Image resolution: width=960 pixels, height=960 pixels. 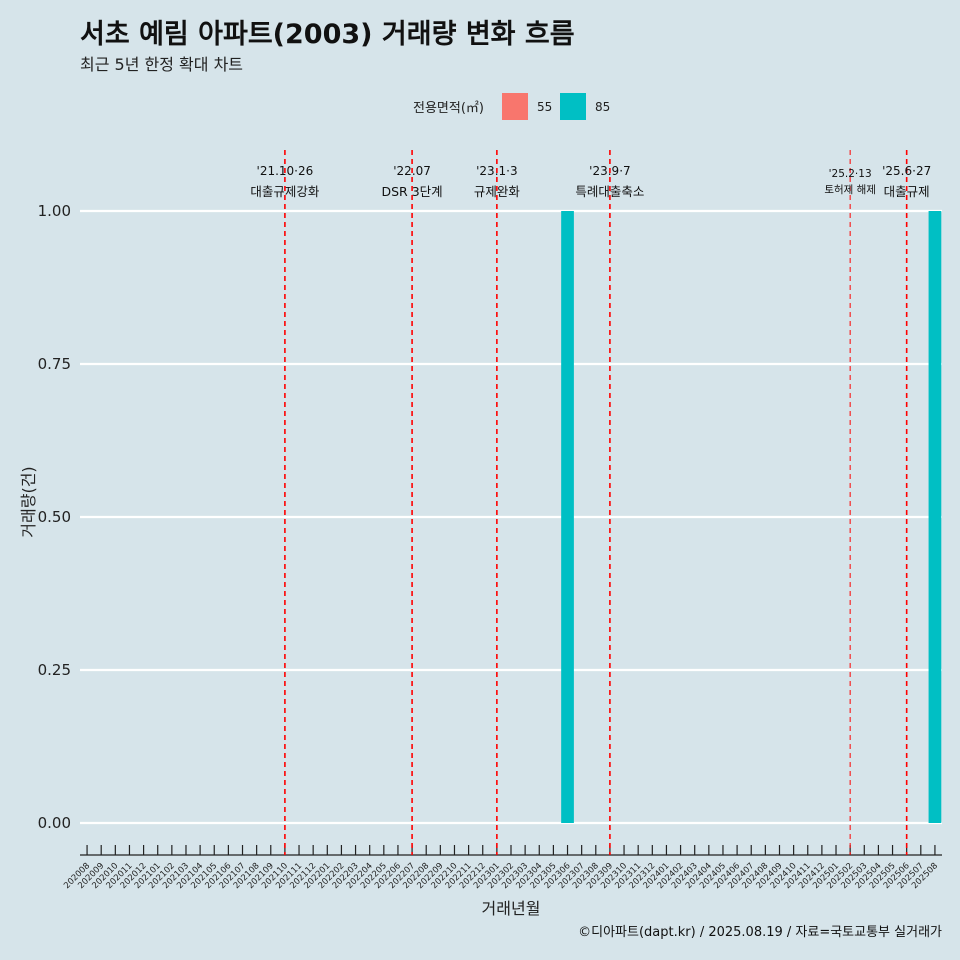 I want to click on event-label: 토허제 해제, so click(x=850, y=189).